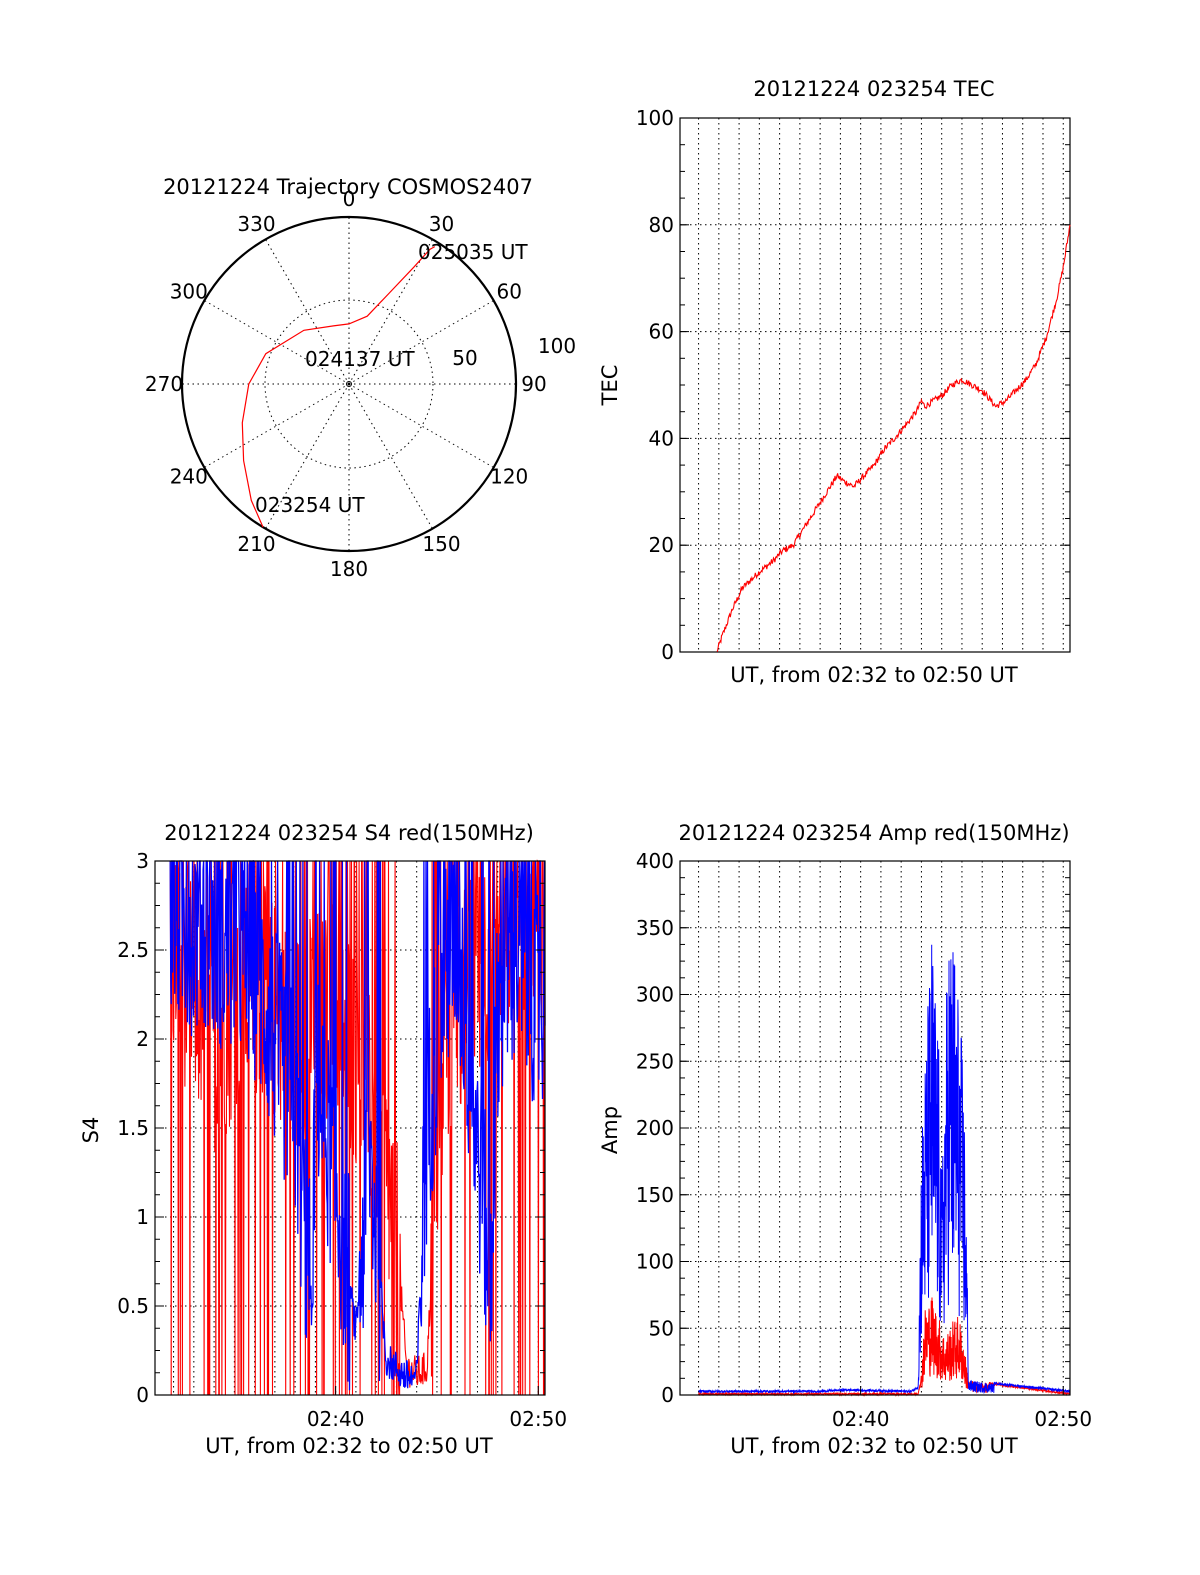 This screenshot has width=1200, height=1575. Describe the element at coordinates (962, 1408) in the screenshot. I see `amp-x-ticks: 02:40 02:50` at that location.